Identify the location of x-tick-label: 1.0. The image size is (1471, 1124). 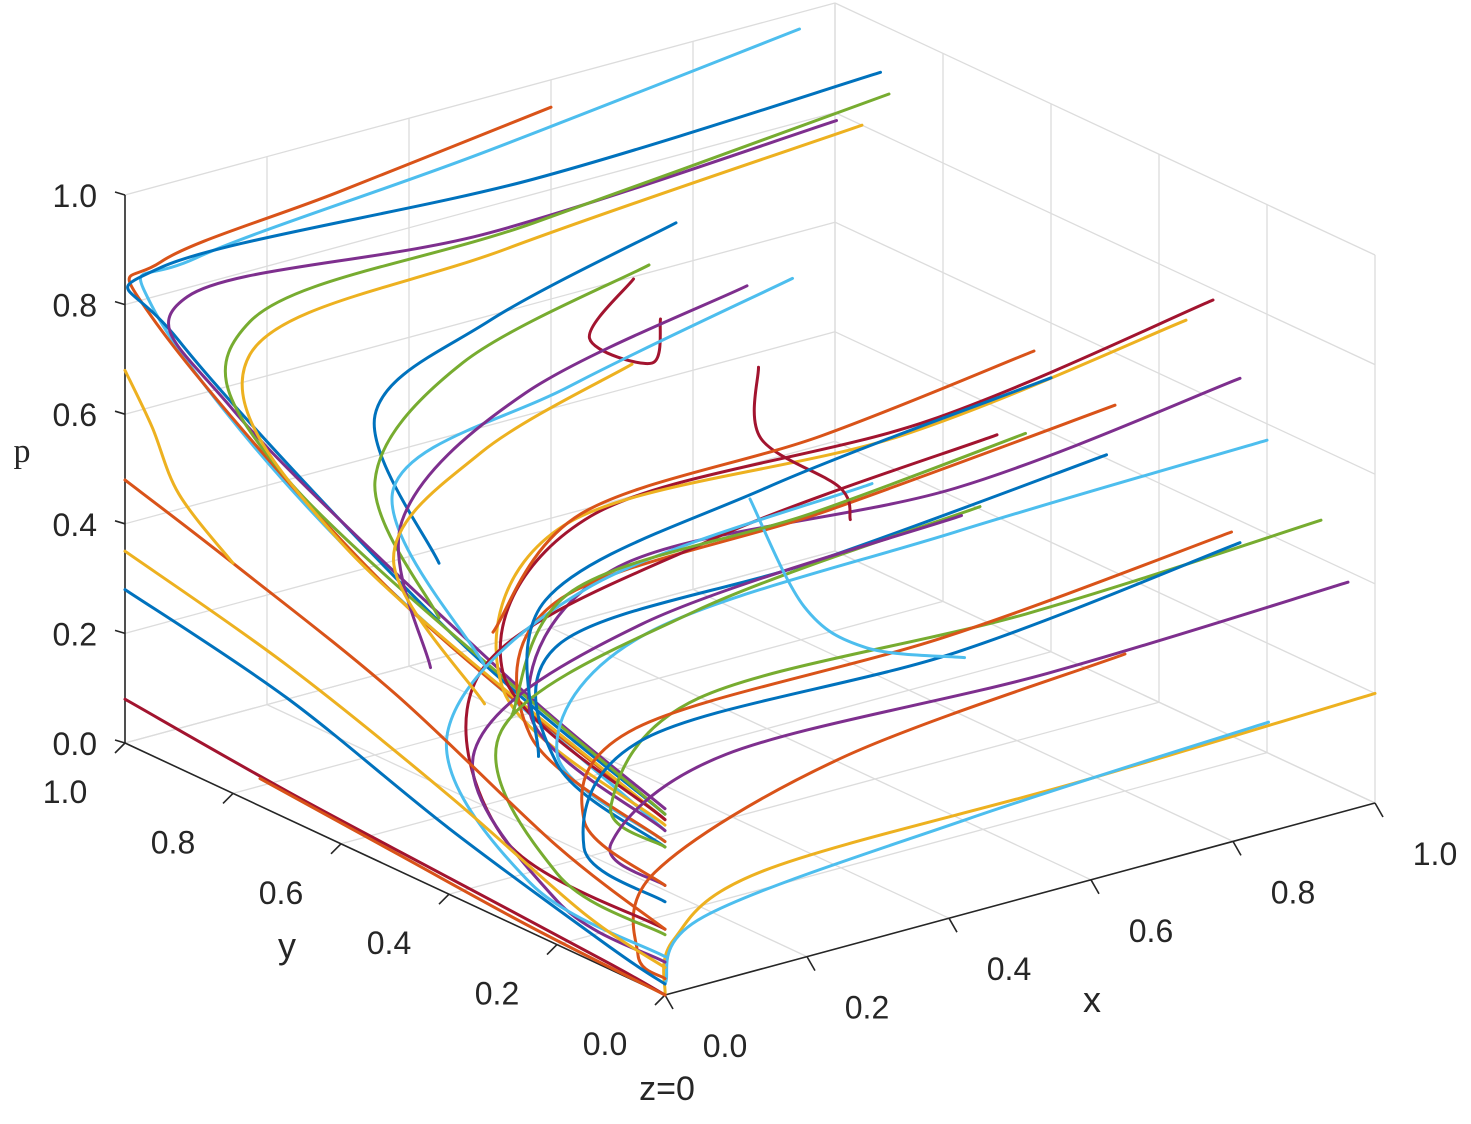
(1435, 854).